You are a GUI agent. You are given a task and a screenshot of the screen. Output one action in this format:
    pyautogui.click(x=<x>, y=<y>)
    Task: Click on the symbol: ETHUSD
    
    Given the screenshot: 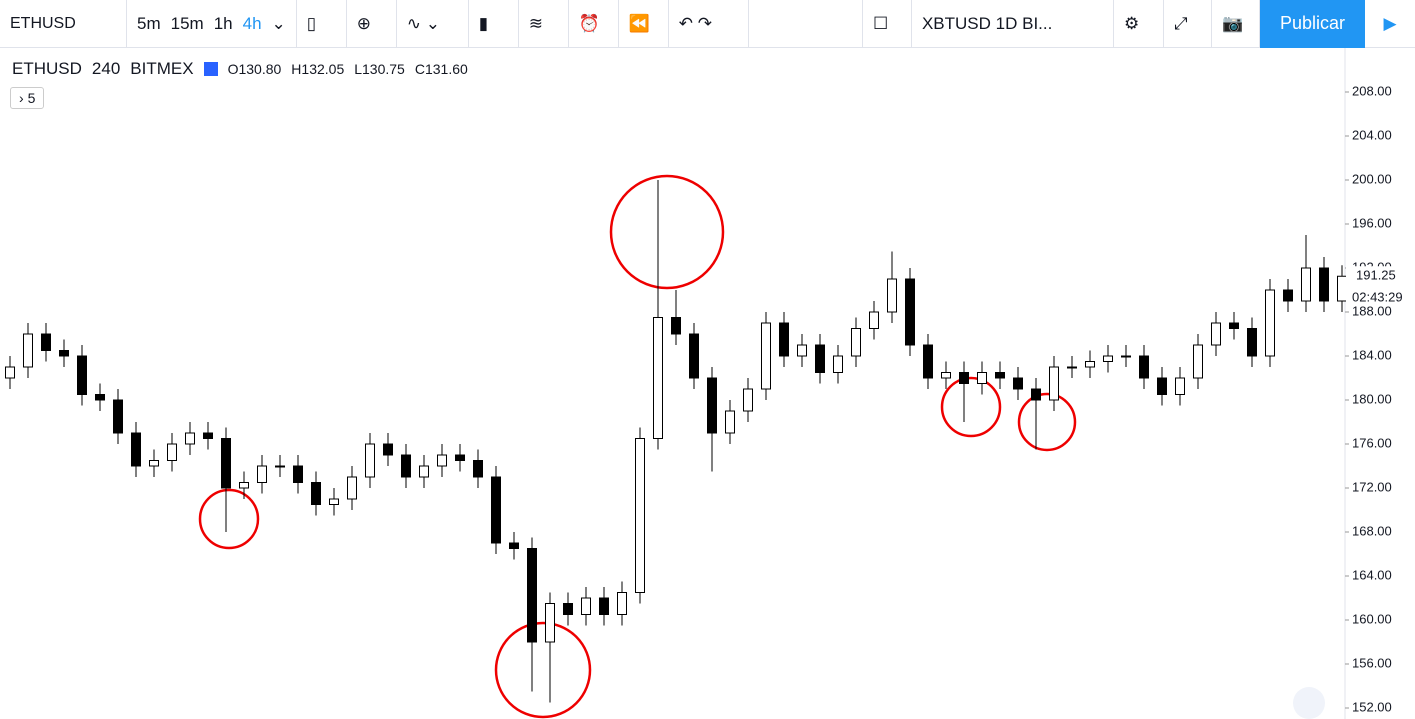 What is the action you would take?
    pyautogui.click(x=63, y=24)
    